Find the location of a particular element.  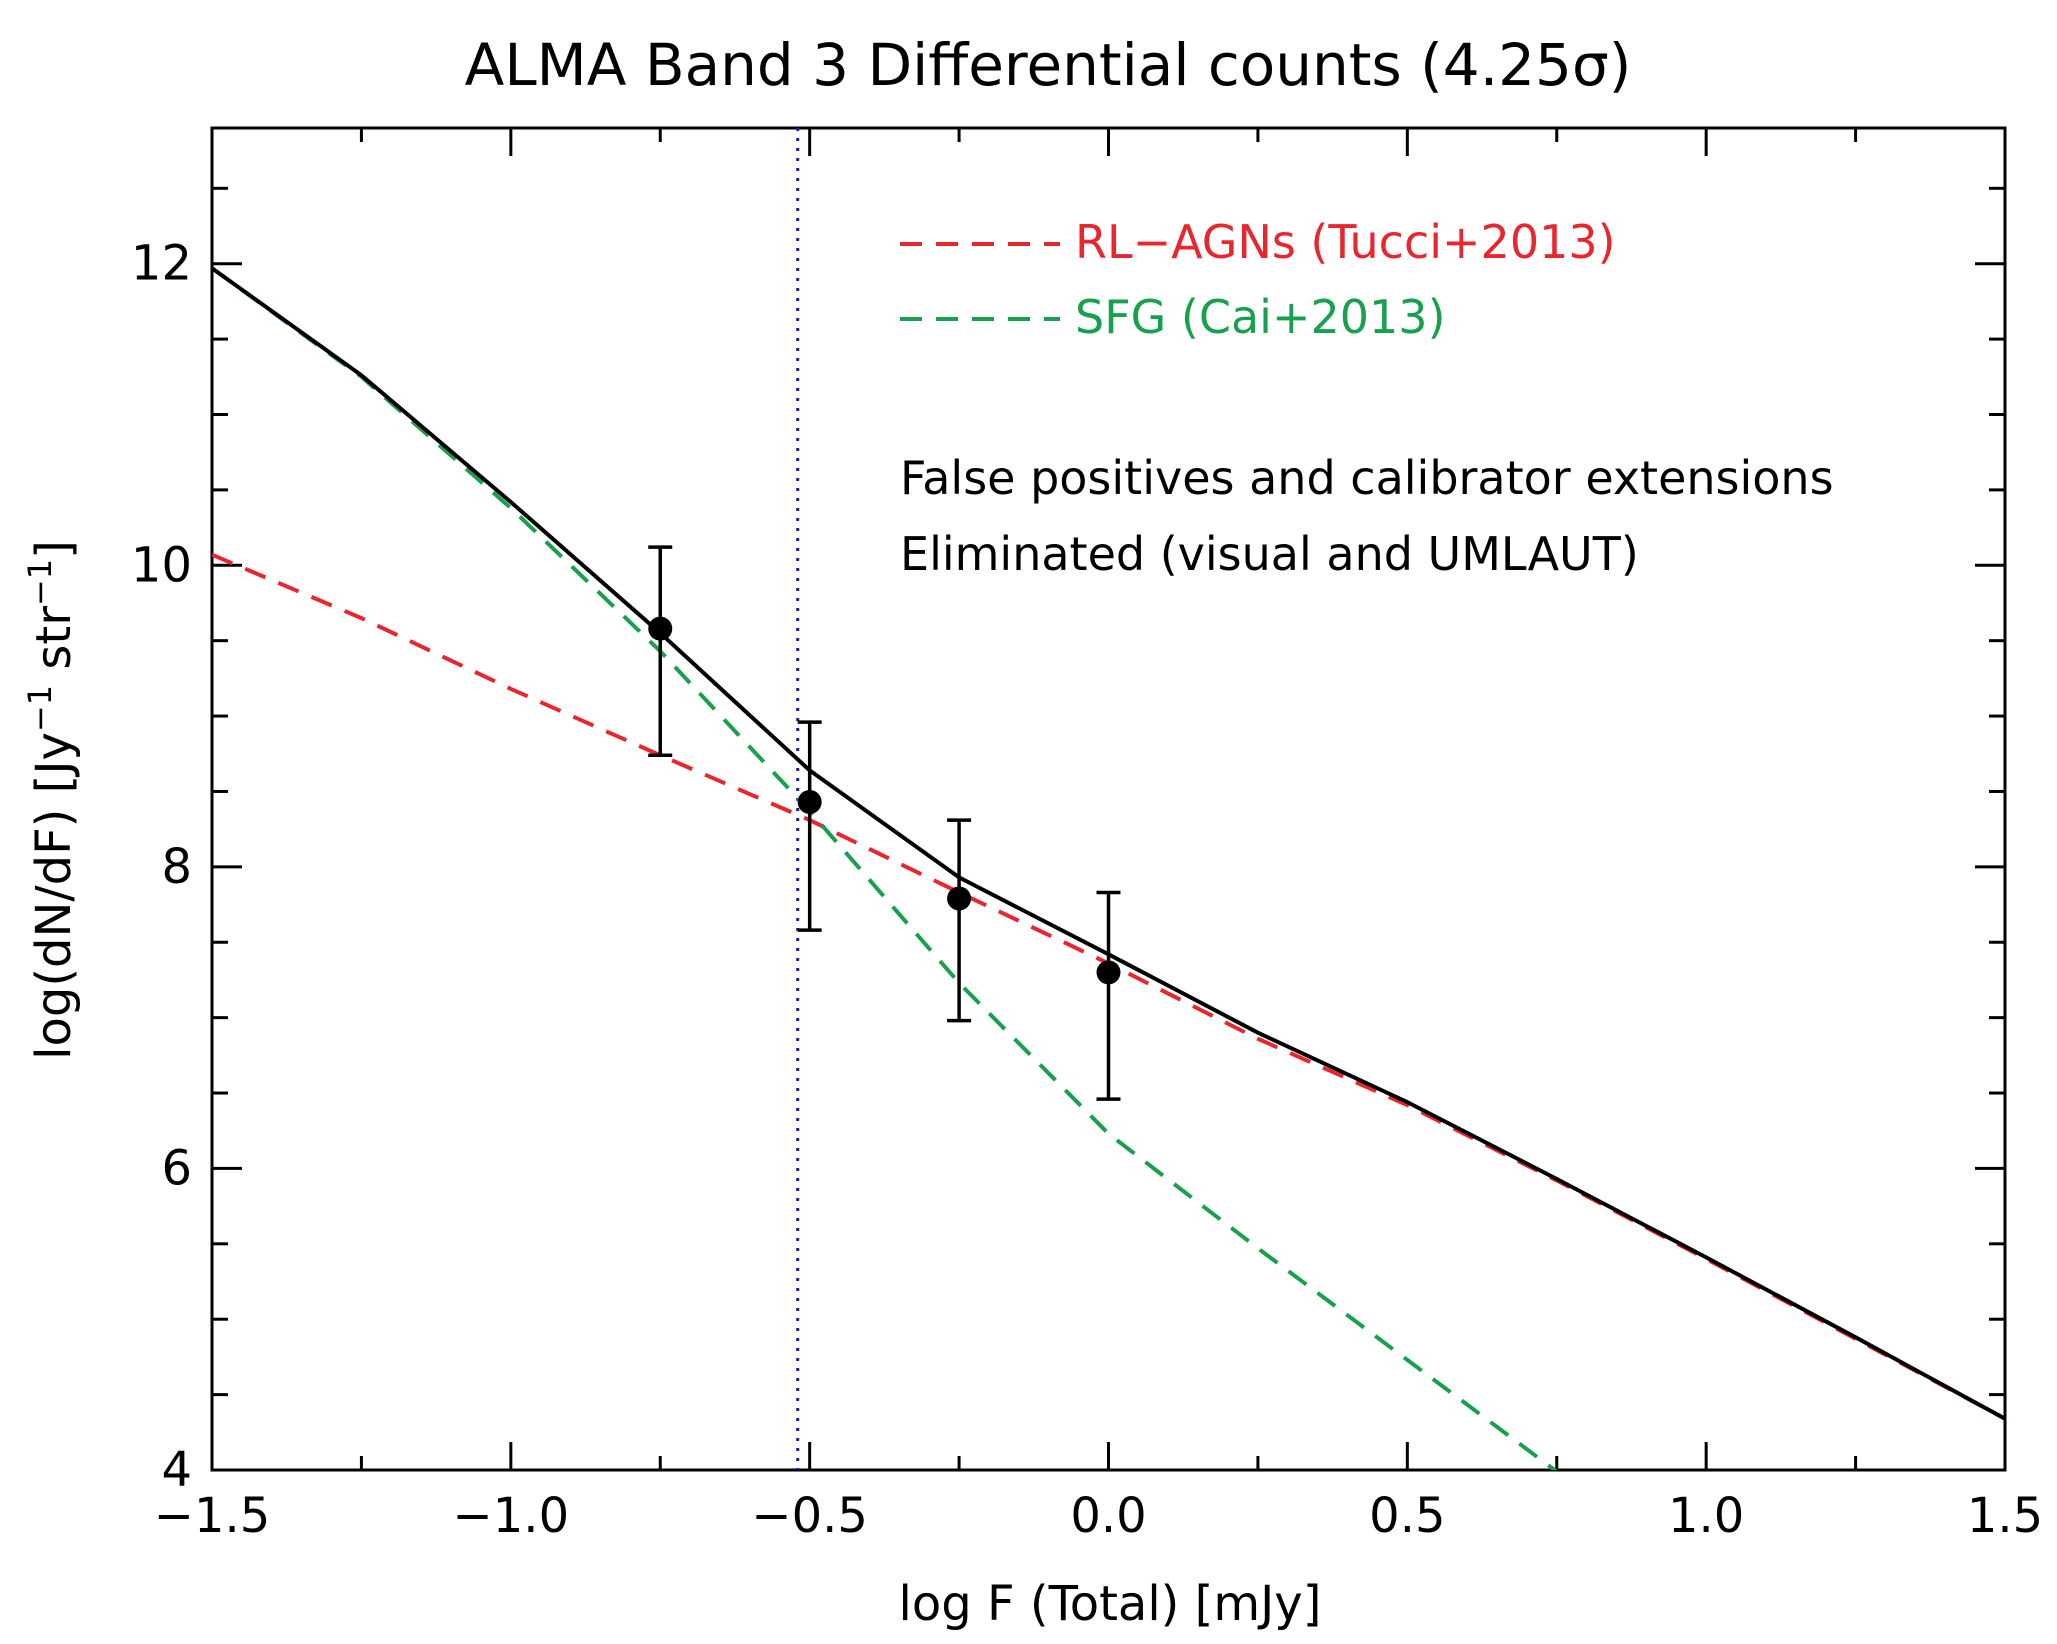

legend-label: RL−AGNs (Tucci+2013) is located at coordinates (1345, 242).